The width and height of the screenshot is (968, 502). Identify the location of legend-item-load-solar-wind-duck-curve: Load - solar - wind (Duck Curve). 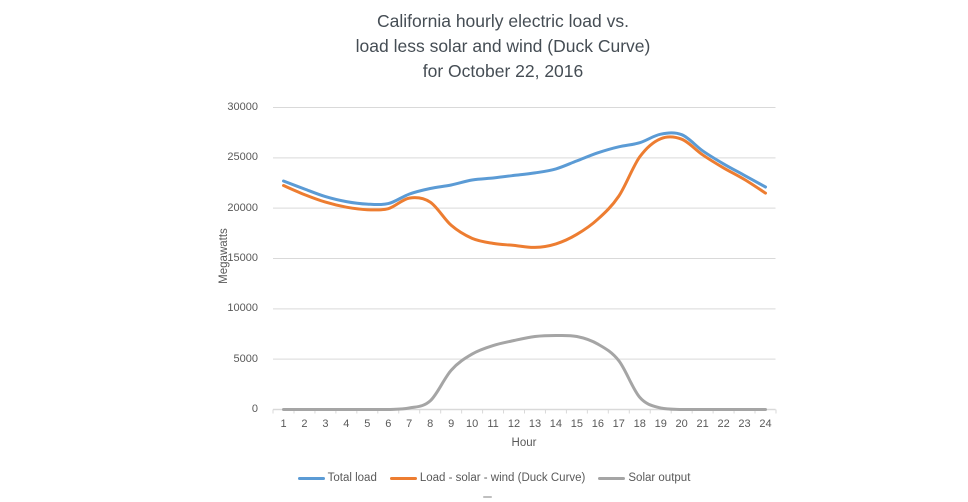
(487, 478).